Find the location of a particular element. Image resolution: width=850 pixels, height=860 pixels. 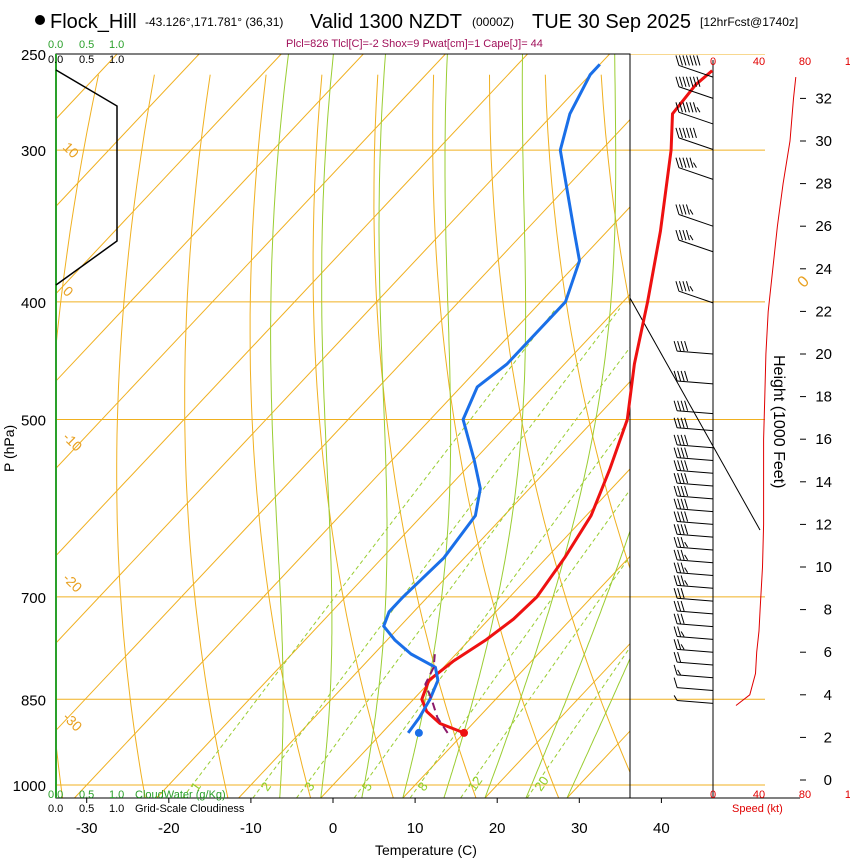

pressure-tick-label: 700 is located at coordinates (33, 598).